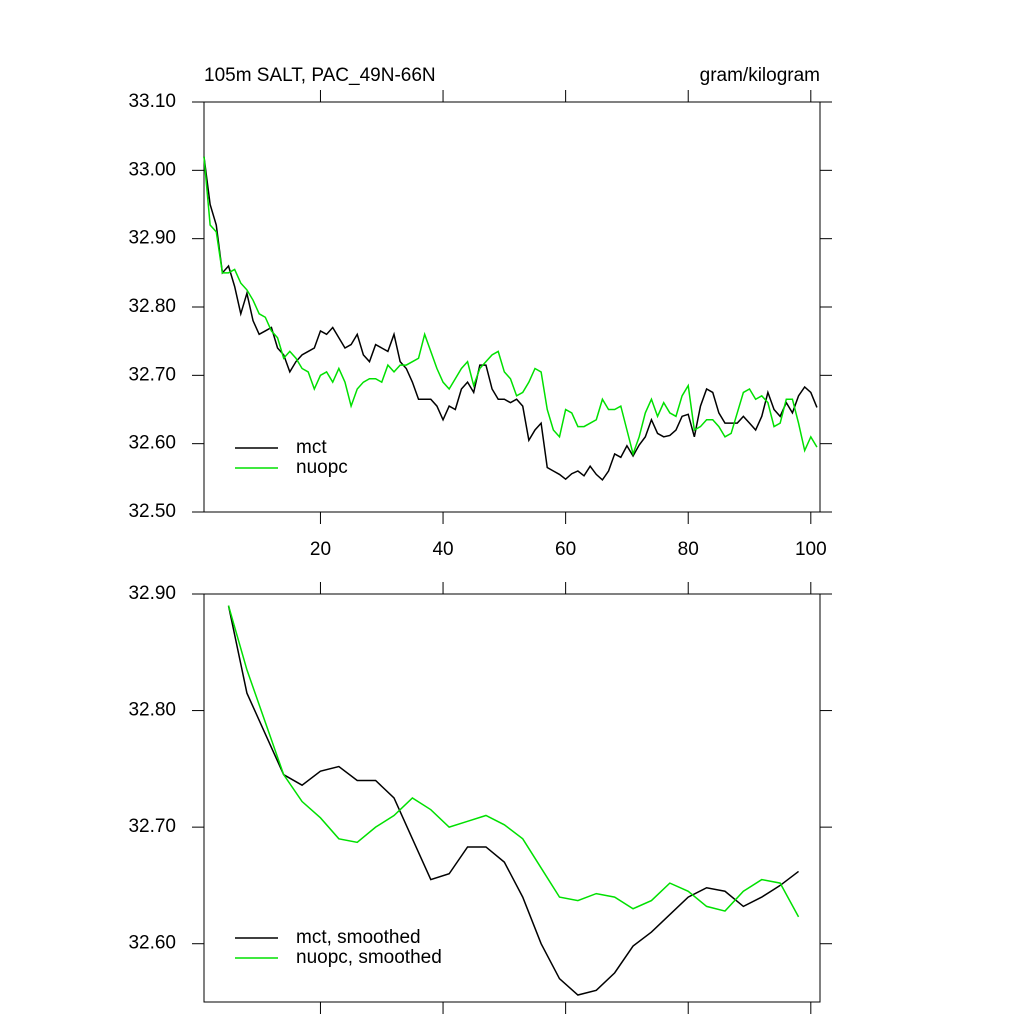 This screenshot has width=1024, height=1024. What do you see at coordinates (369, 957) in the screenshot?
I see `legend-label: nuopc, smoothed` at bounding box center [369, 957].